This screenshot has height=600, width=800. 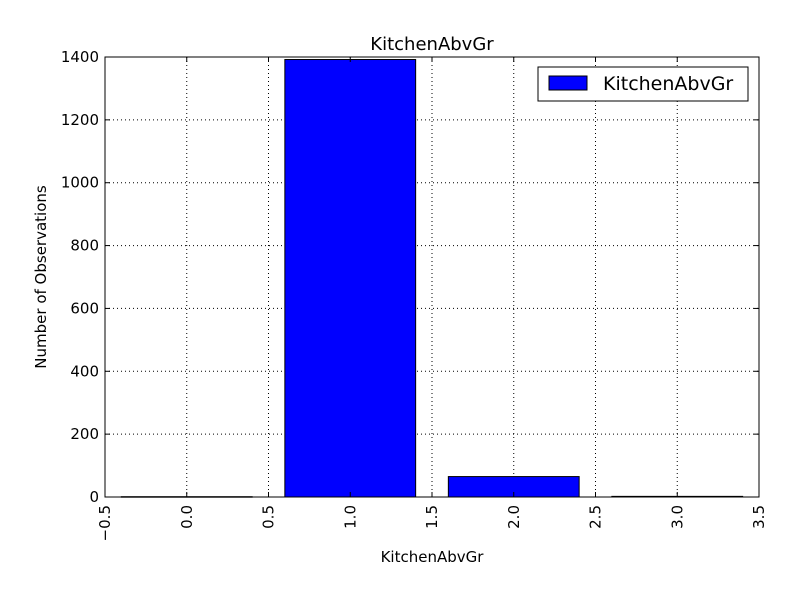 I want to click on y-tick-label: 400, so click(x=84, y=371).